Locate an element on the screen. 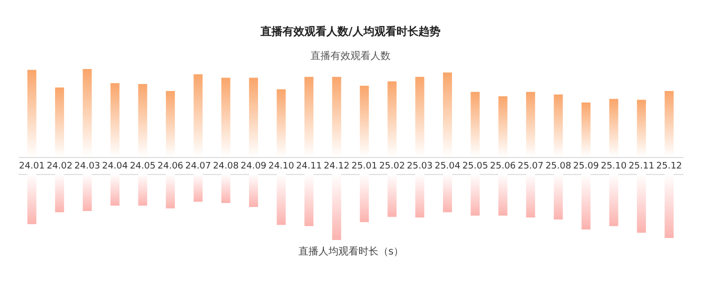  x-tick-label: 24.07 is located at coordinates (198, 167).